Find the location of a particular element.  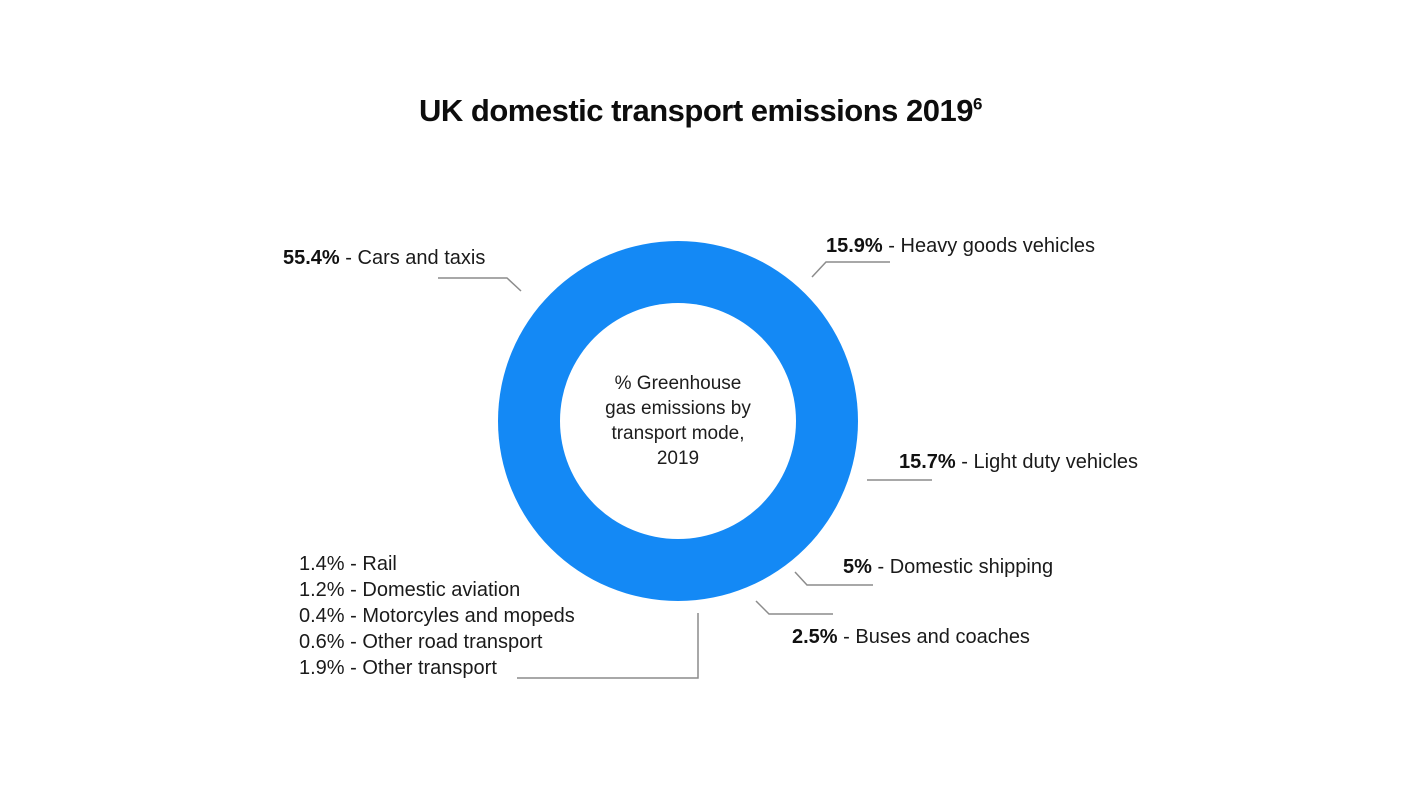

name-motorcyles-and-mopeds: Motorcyles and mopeds is located at coordinates (468, 616).